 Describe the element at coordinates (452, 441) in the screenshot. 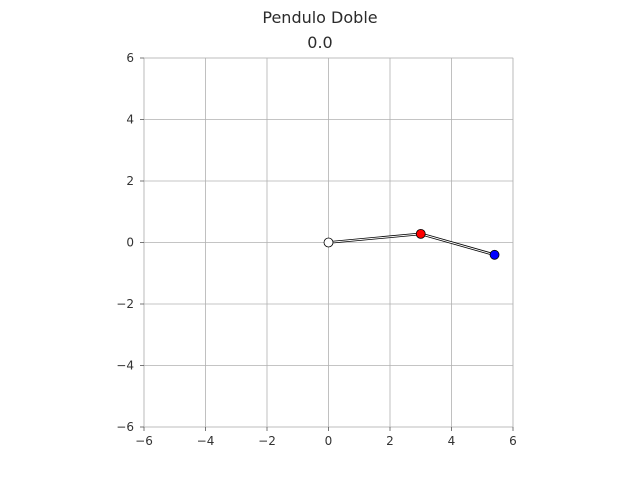

I see `x-tick-label: 4` at that location.